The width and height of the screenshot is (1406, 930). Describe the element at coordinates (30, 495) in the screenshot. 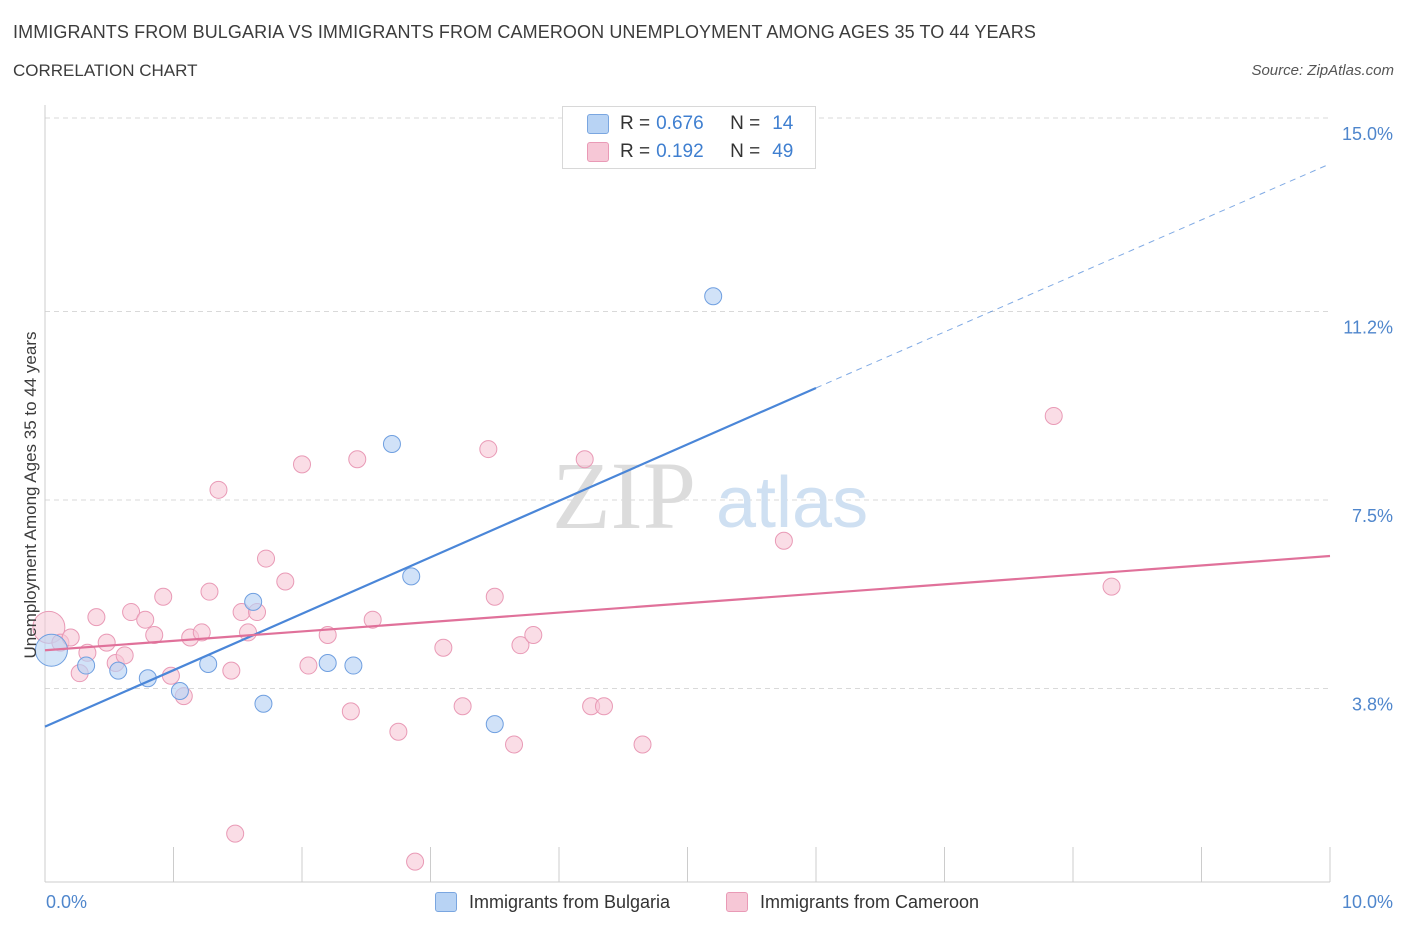

I see `y-axis-label: Unemployment Among Ages 35 to 44 years` at that location.